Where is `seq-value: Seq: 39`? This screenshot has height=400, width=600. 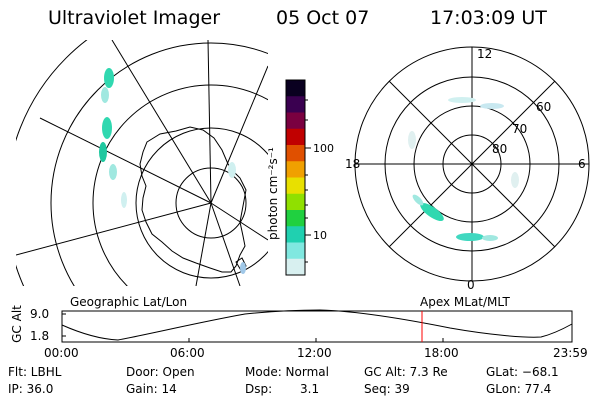 seq-value: Seq: 39 is located at coordinates (387, 389).